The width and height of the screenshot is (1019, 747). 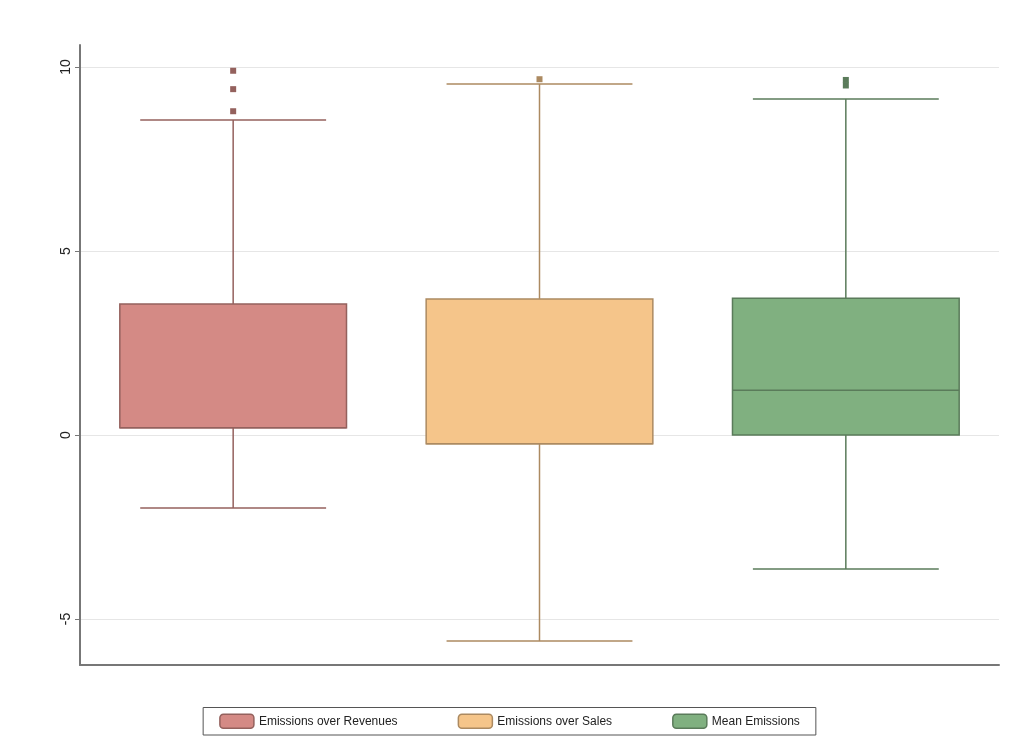 What do you see at coordinates (65, 250) in the screenshot?
I see `y-tick-label: 5` at bounding box center [65, 250].